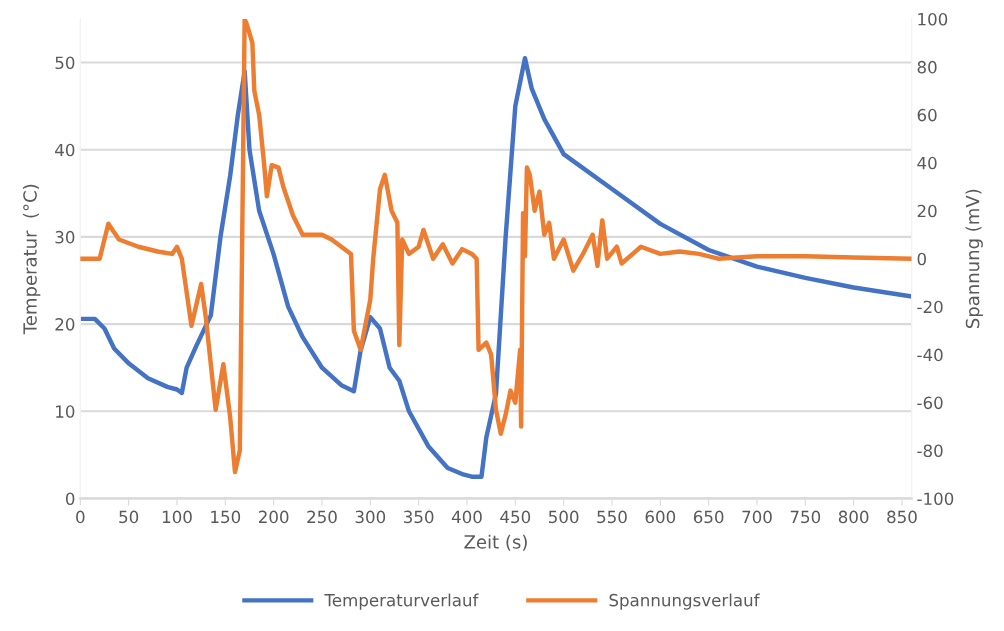  What do you see at coordinates (564, 517) in the screenshot?
I see `x-tick-label: 500` at bounding box center [564, 517].